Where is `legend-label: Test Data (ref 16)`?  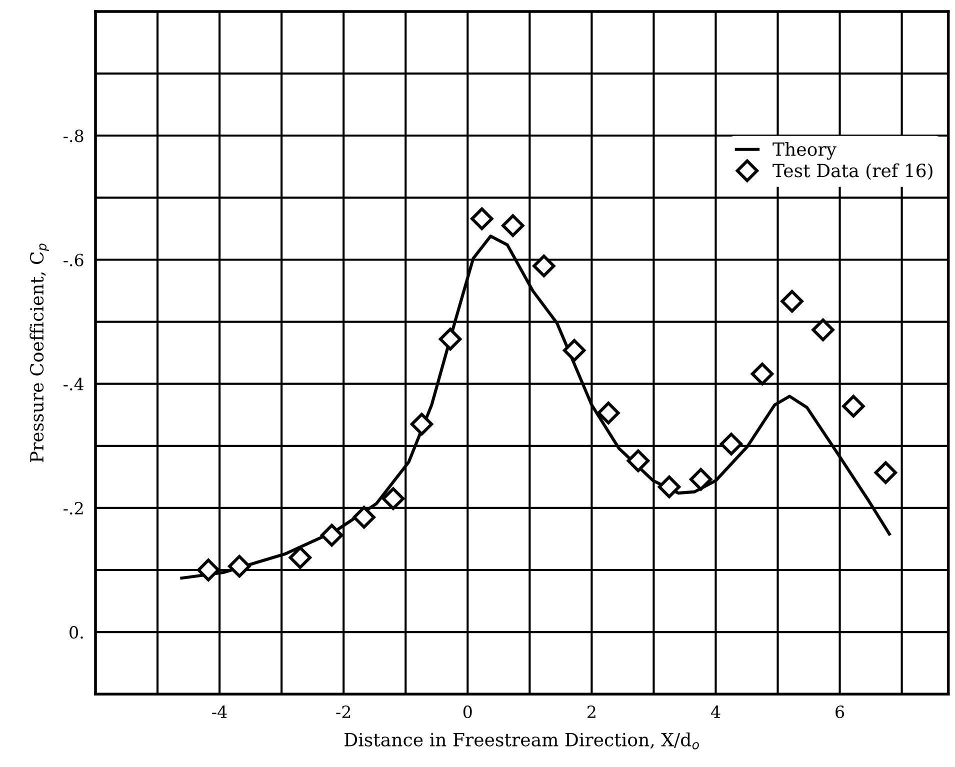
legend-label: Test Data (ref 16) is located at coordinates (852, 171).